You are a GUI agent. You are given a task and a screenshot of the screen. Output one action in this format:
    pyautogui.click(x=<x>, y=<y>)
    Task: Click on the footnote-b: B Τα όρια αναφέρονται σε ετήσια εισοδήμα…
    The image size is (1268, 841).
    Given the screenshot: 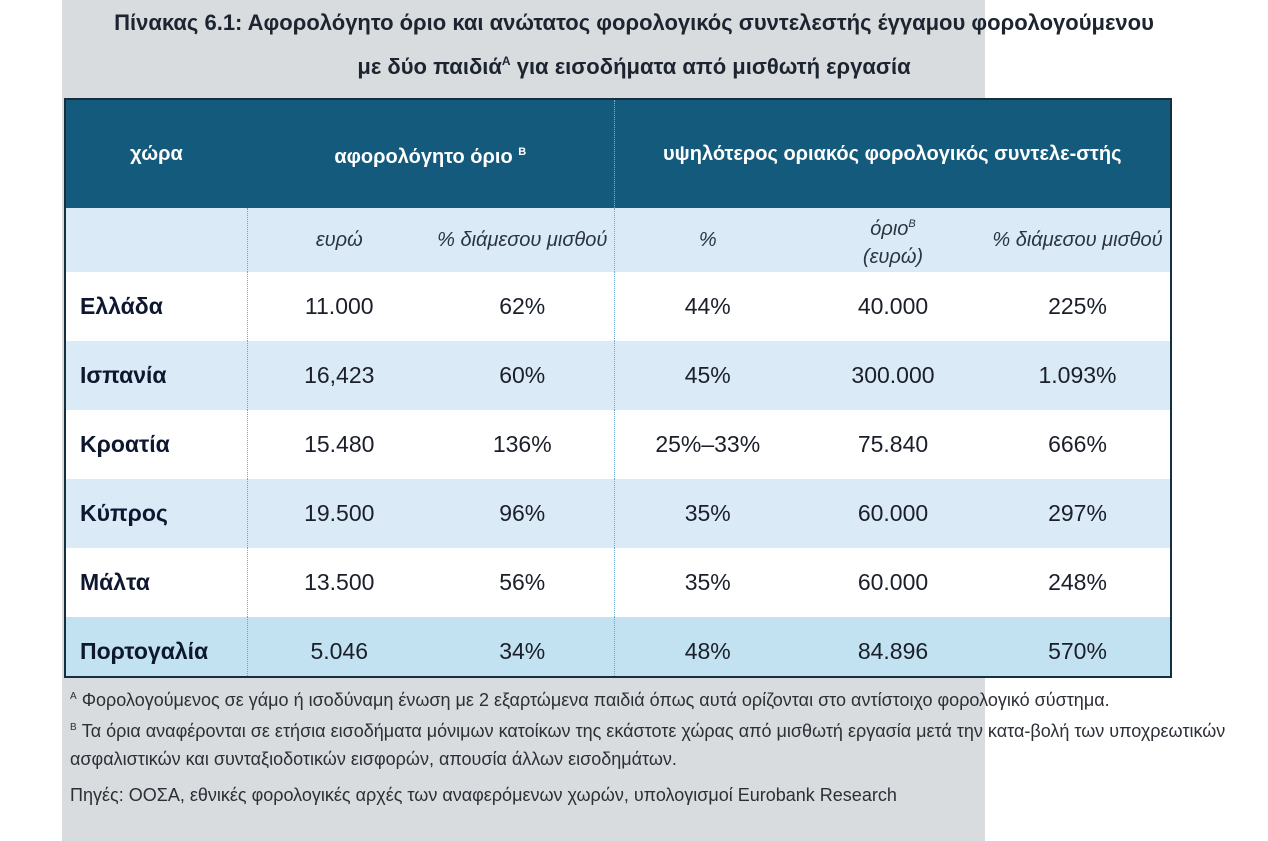 What is the action you would take?
    pyautogui.click(x=667, y=743)
    